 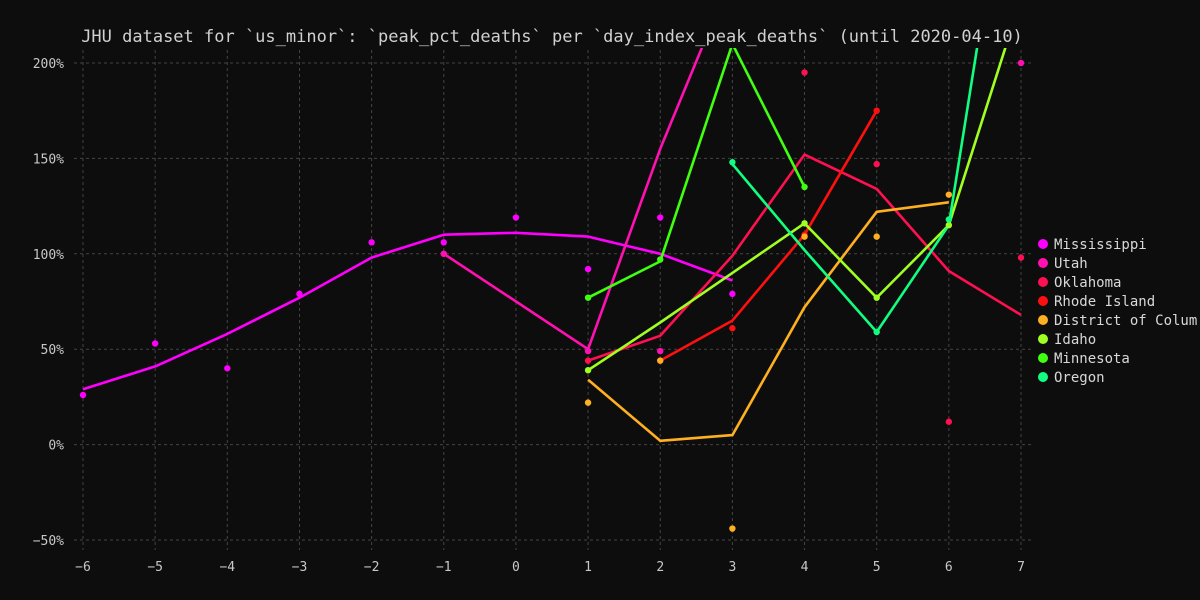 What do you see at coordinates (1087, 283) in the screenshot?
I see `legend-entry: Oklahoma` at bounding box center [1087, 283].